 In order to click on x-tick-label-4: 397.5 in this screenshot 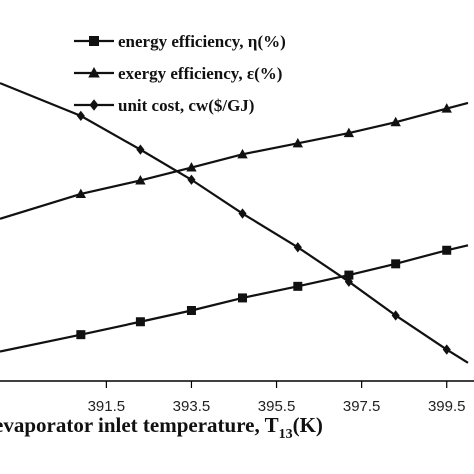, I will do `click(362, 406)`.